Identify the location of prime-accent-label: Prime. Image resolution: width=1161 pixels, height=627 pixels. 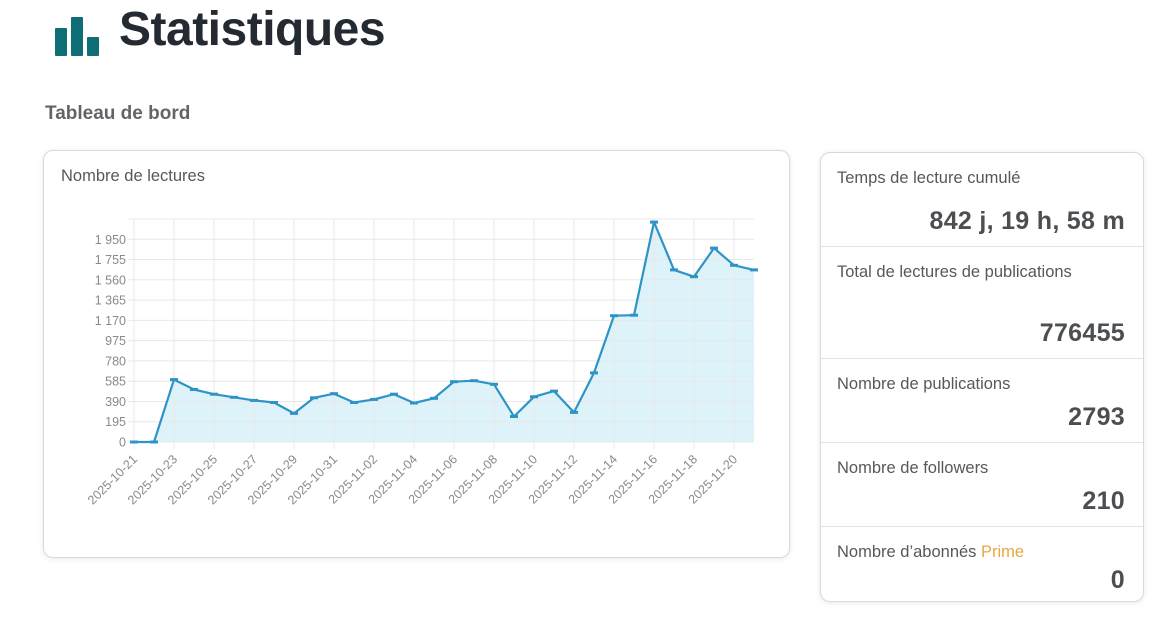
(1003, 552).